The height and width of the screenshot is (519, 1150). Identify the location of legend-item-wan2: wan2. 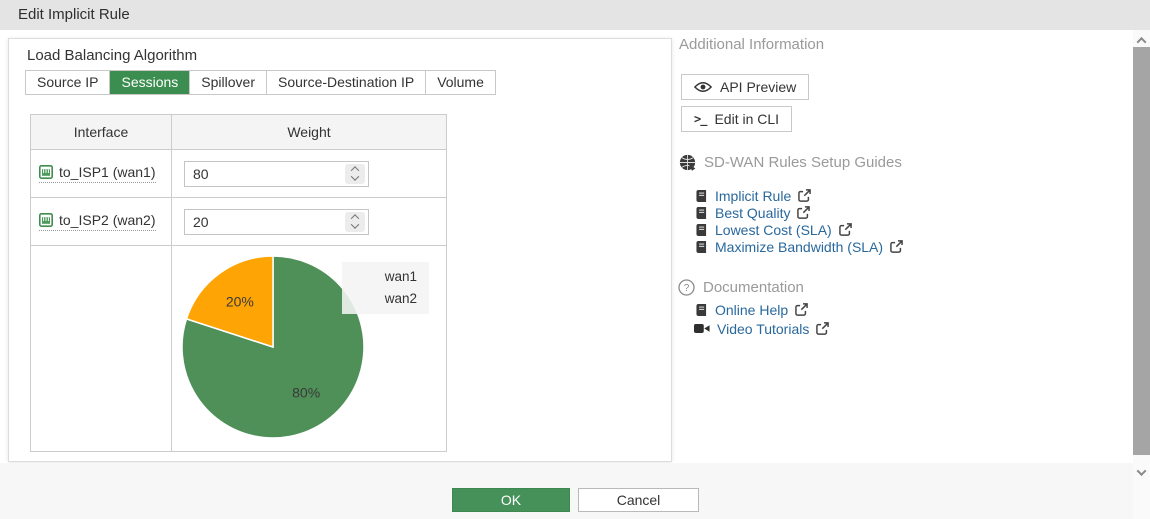
(400, 298).